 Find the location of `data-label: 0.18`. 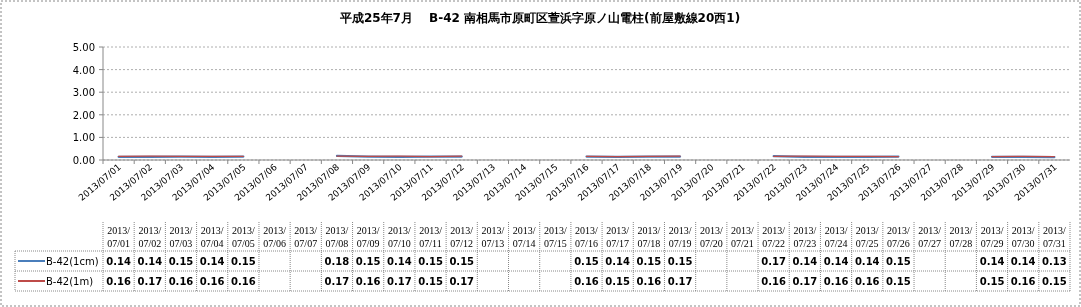

data-label: 0.18 is located at coordinates (337, 261).